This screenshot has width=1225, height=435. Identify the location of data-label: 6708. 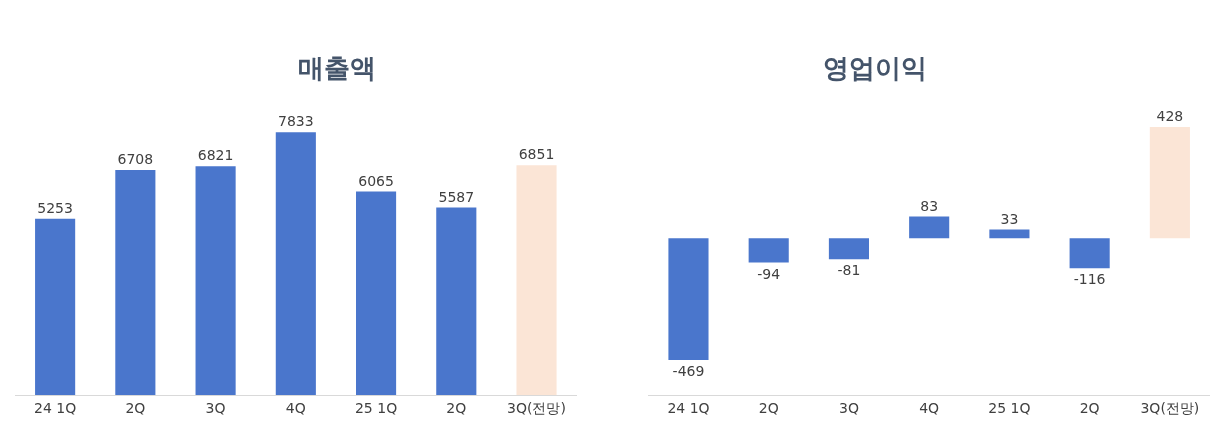
(135, 159).